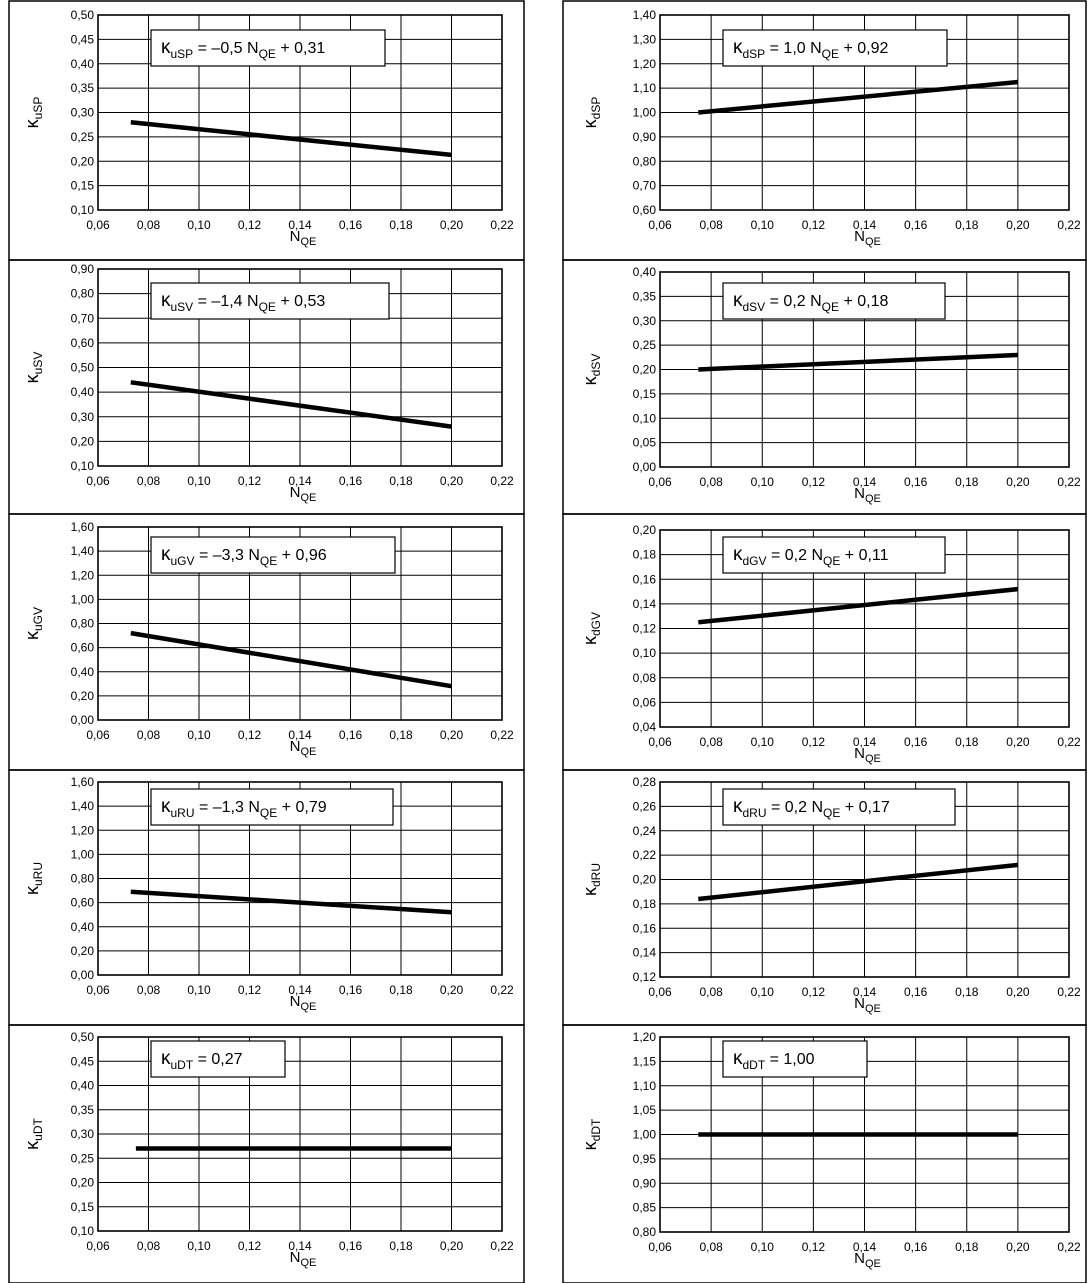 Image resolution: width=1087 pixels, height=1283 pixels. I want to click on y-tick-label: 0,35, so click(83, 88).